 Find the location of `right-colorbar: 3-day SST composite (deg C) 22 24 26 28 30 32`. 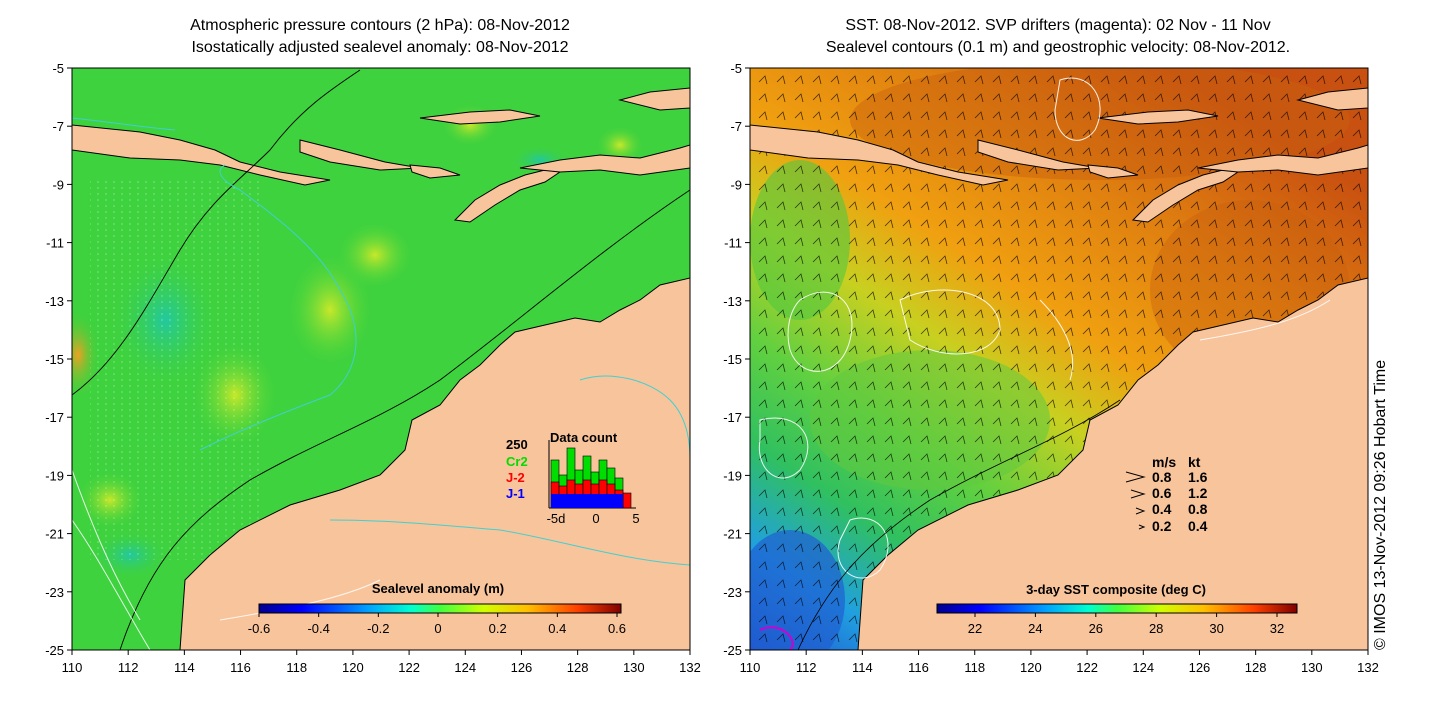

right-colorbar: 3-day SST composite (deg C) 22 24 26 28 30 32 is located at coordinates (1117, 609).